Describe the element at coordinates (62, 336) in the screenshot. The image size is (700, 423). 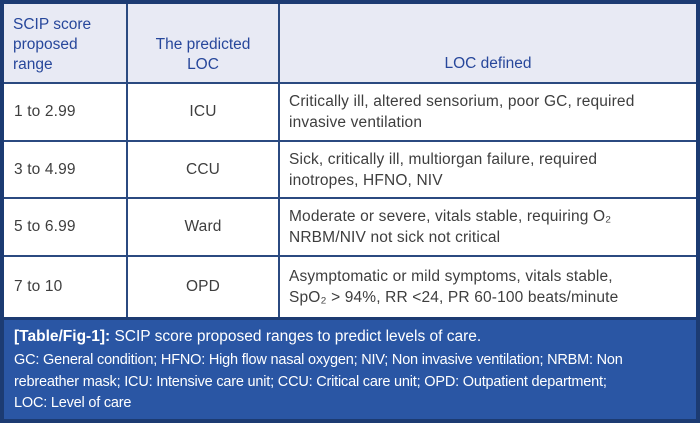
I see `figure-caption-label: [Table/Fig-1]:` at that location.